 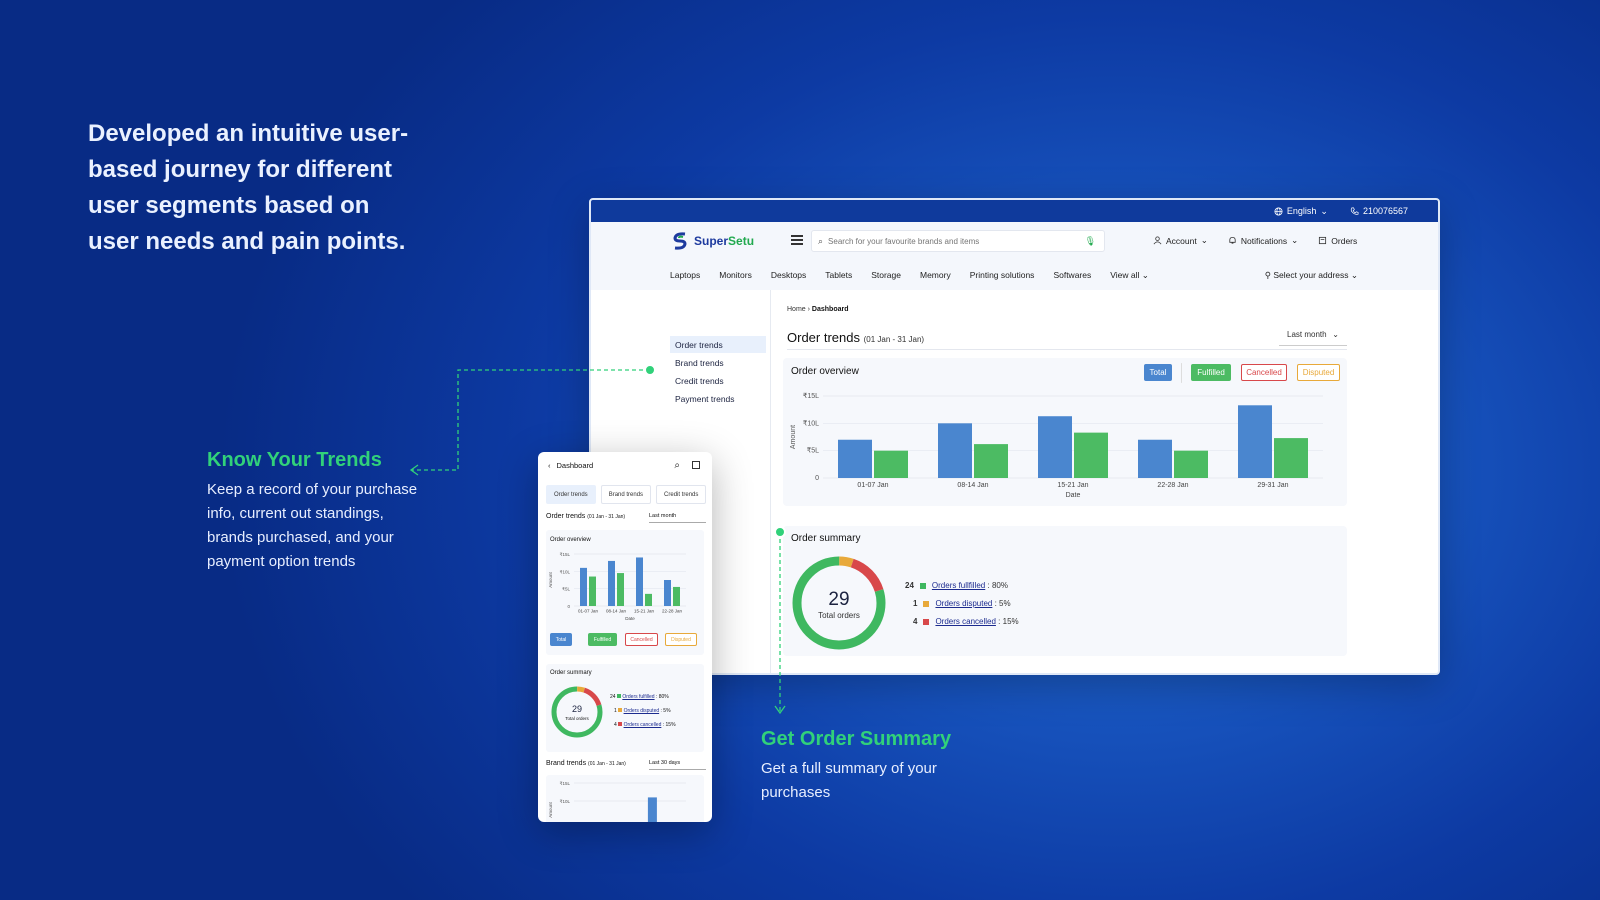 I want to click on sidebar-item-order-trends: Order trends, so click(x=718, y=344).